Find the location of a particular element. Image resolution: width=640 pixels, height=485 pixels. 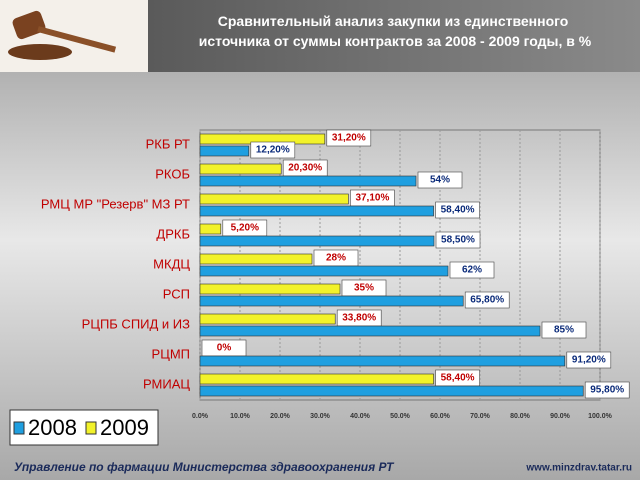

x-tick-label: 30.0% is located at coordinates (320, 416).